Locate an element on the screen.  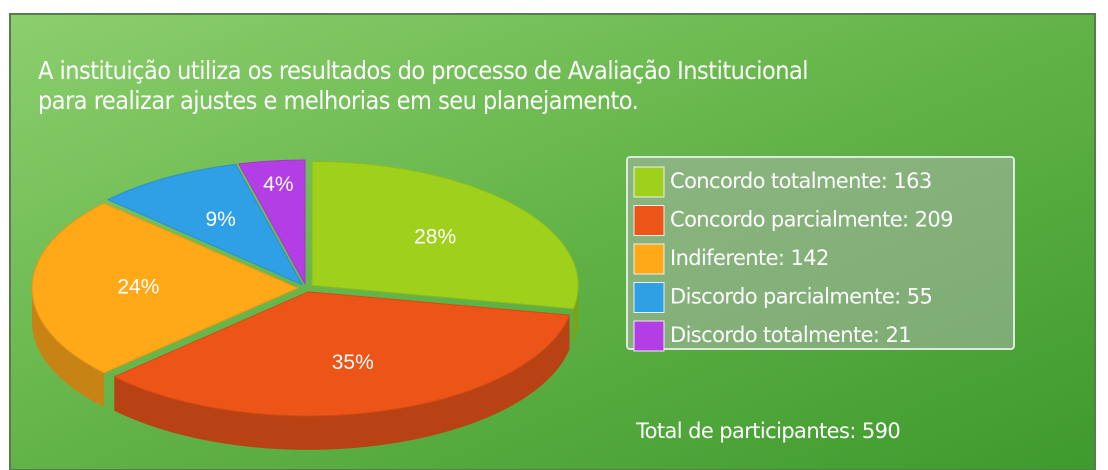
legend-label: Concordo totalmente: 163 is located at coordinates (801, 181).